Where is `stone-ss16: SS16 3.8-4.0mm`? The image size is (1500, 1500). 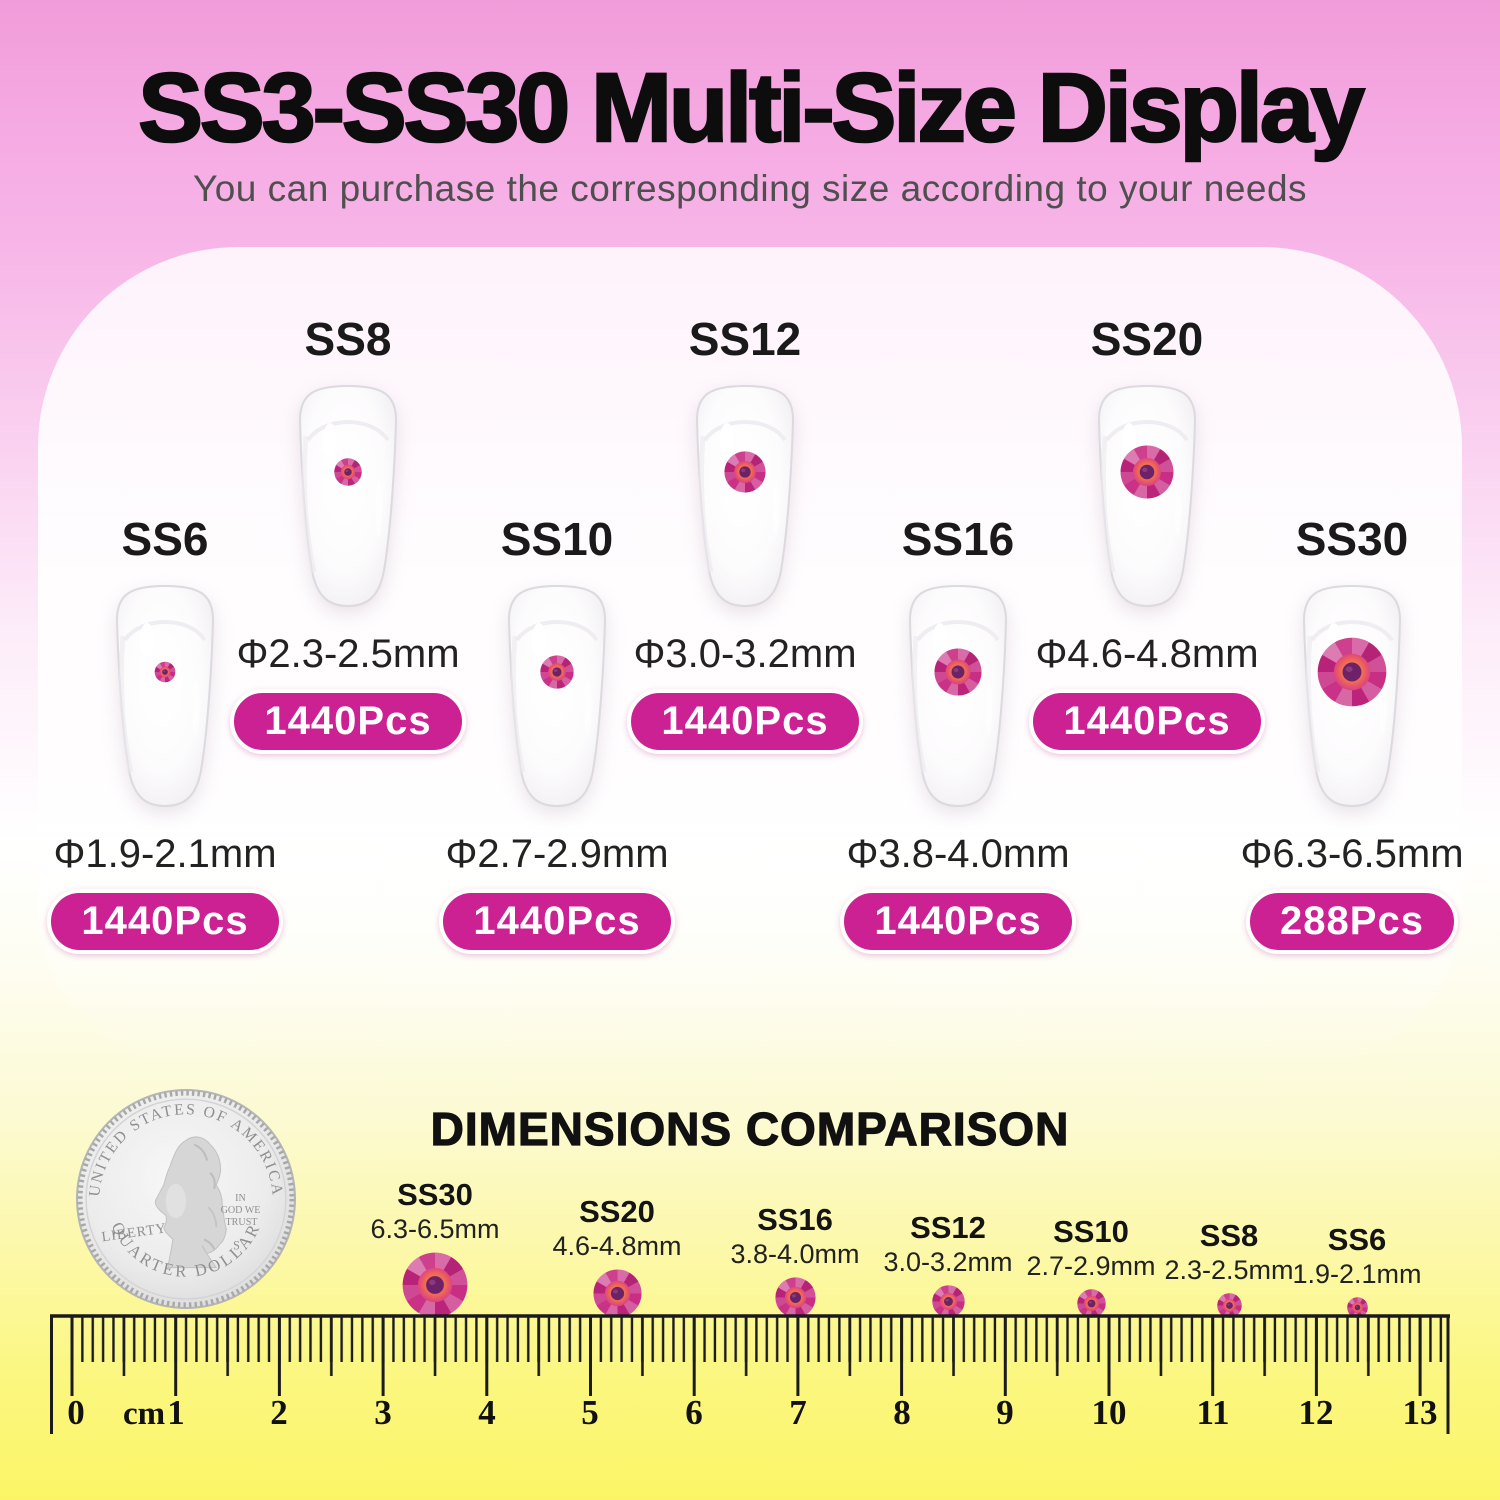
stone-ss16: SS16 3.8-4.0mm is located at coordinates (795, 1260).